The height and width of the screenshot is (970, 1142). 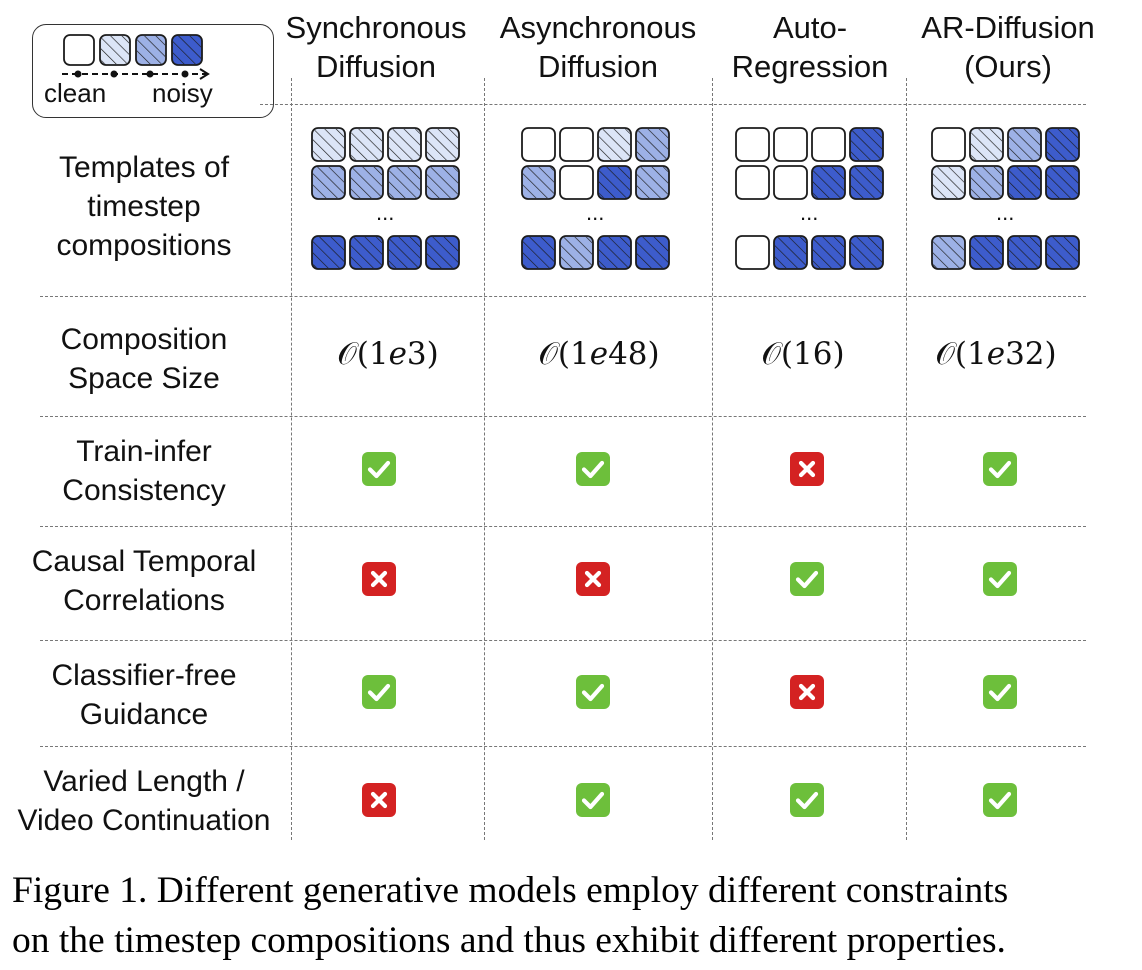 What do you see at coordinates (388, 354) in the screenshot?
I see `space-size-synchronous: 𝒪(1𝑒3)` at bounding box center [388, 354].